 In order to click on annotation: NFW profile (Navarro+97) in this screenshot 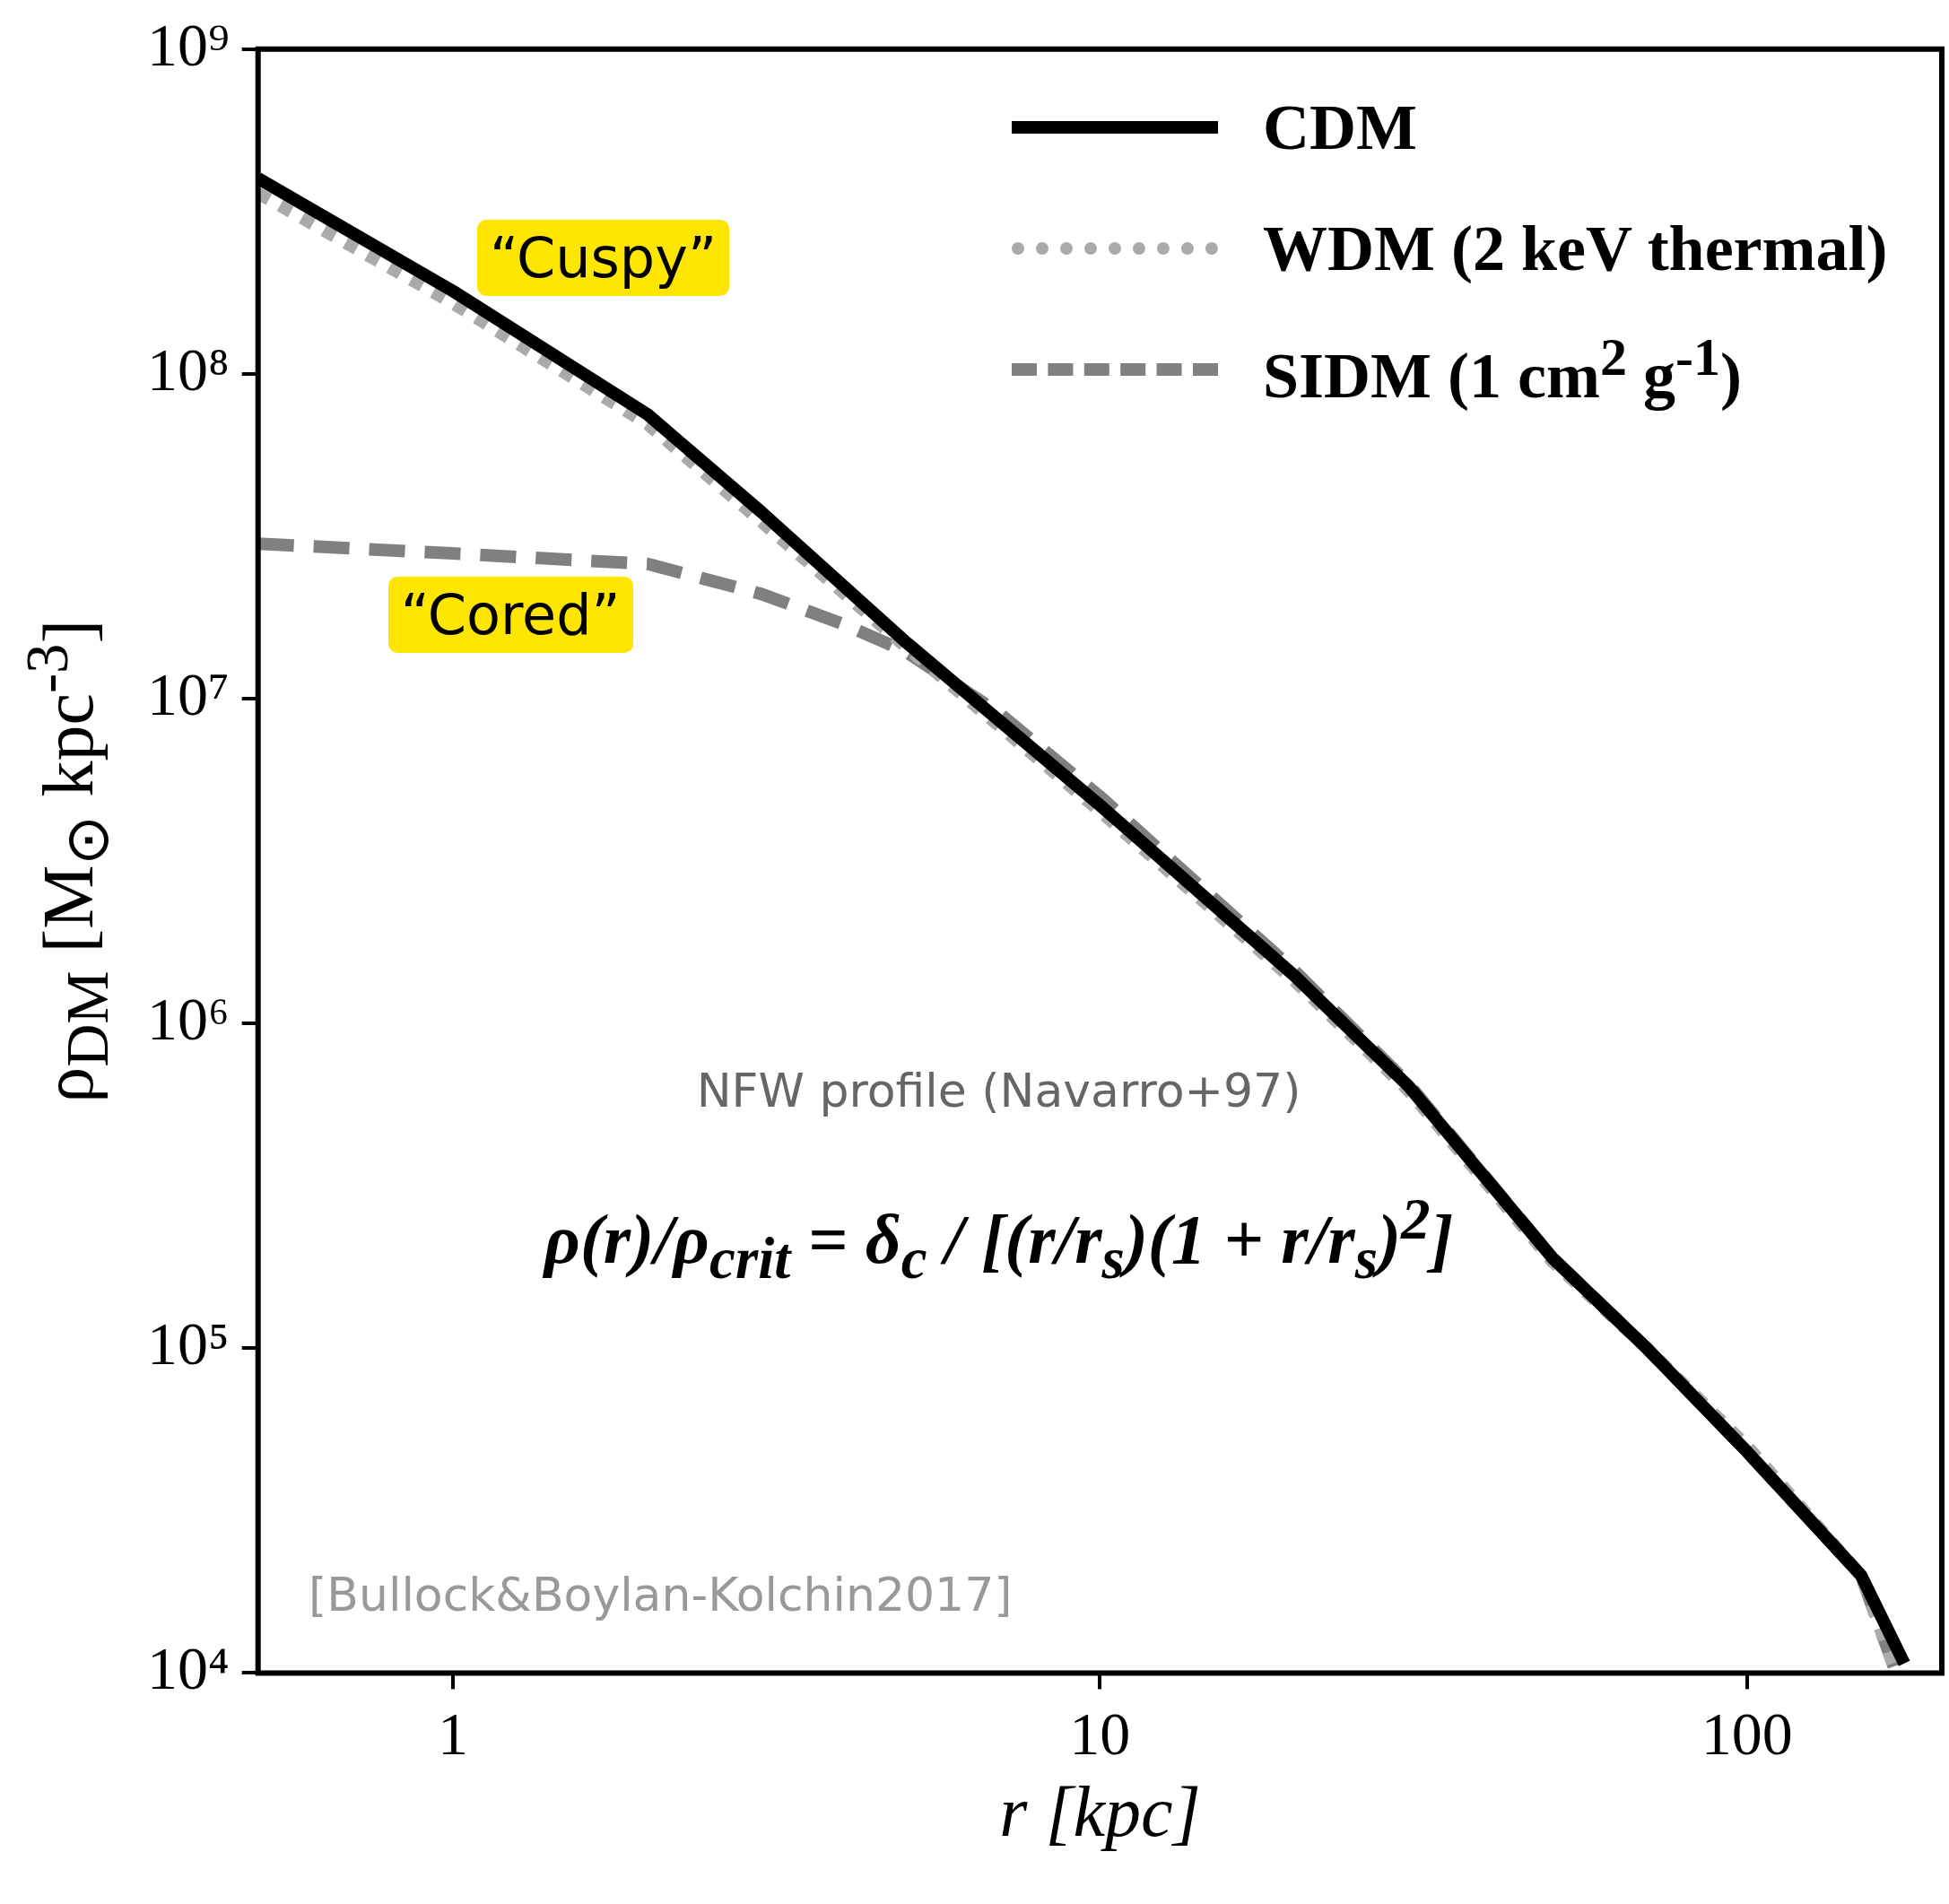, I will do `click(998, 1091)`.